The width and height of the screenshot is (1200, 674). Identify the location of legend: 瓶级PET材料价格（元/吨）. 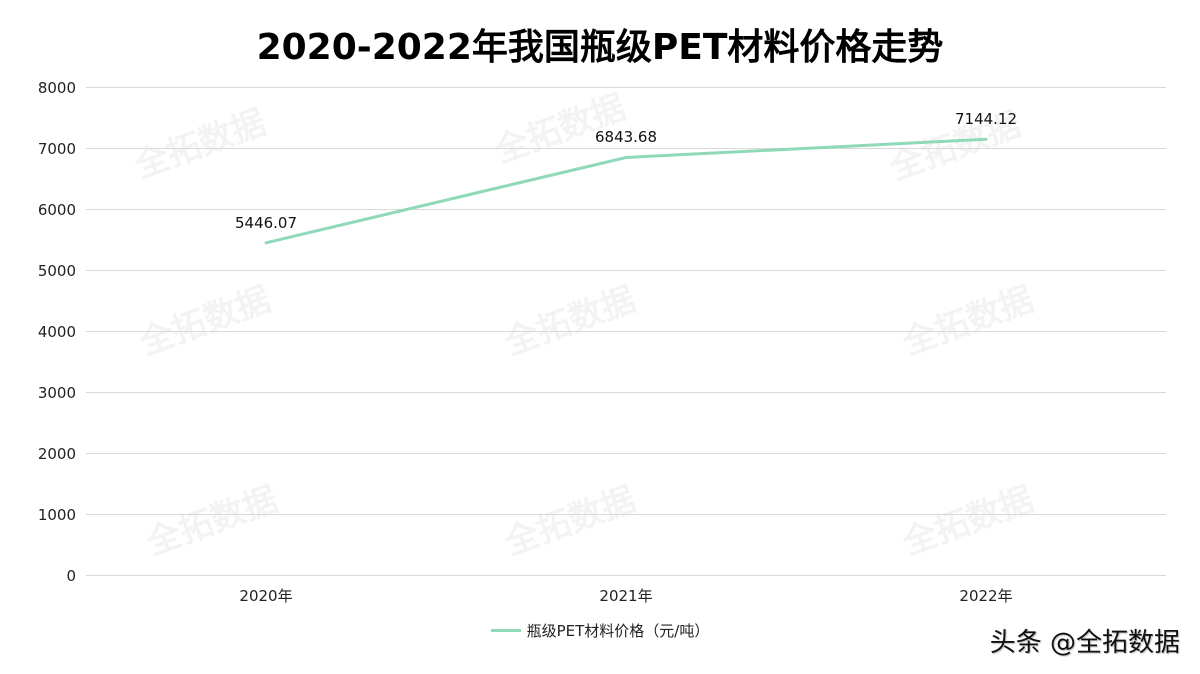
(600, 630).